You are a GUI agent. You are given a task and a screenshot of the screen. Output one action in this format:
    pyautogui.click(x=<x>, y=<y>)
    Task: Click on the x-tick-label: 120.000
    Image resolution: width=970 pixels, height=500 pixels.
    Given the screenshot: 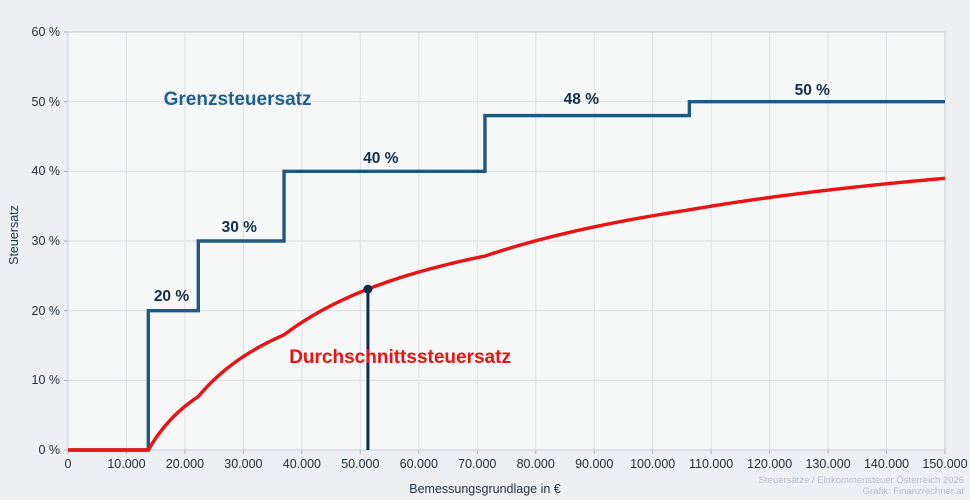 What is the action you would take?
    pyautogui.click(x=770, y=464)
    